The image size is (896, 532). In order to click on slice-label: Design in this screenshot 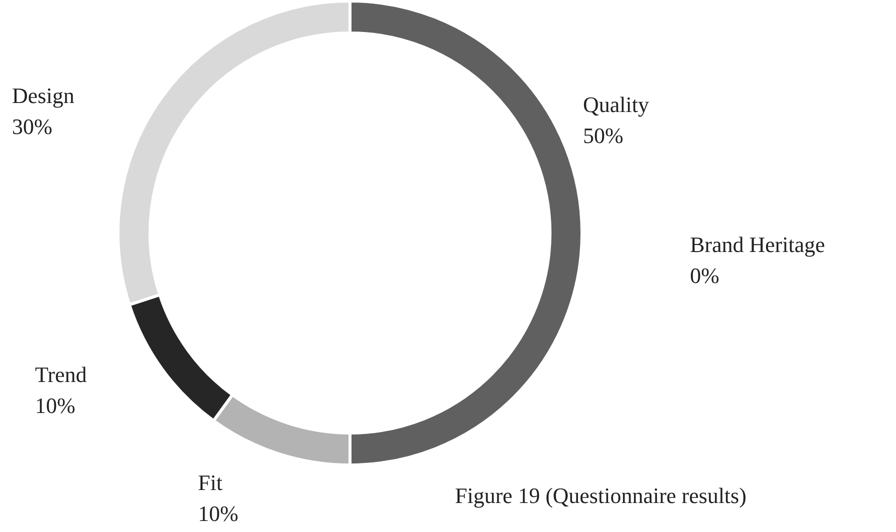, I will do `click(43, 95)`.